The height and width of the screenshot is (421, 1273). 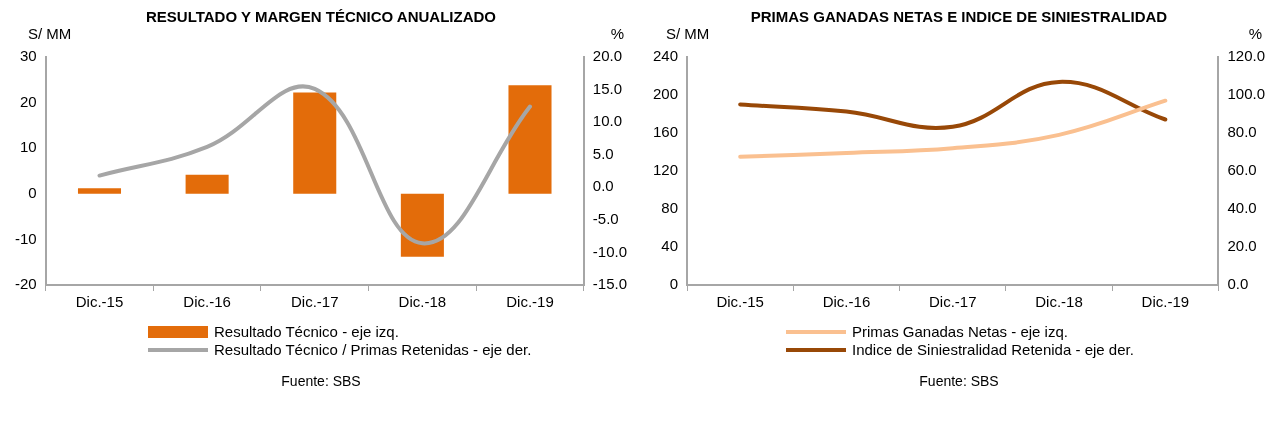 I want to click on legend-label: Primas Ganadas Netas - eje izq., so click(x=960, y=332).